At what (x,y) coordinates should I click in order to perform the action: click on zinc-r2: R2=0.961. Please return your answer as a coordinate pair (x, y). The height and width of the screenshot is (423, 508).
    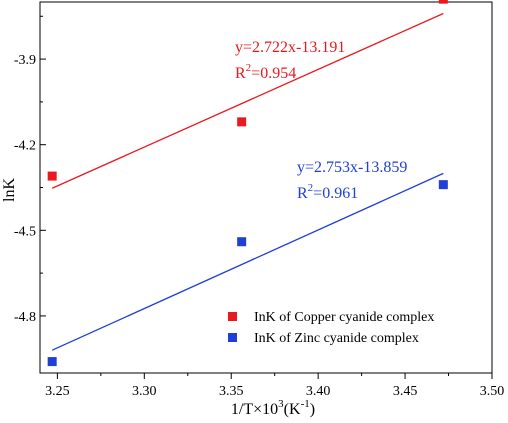
    Looking at the image, I should click on (327, 192).